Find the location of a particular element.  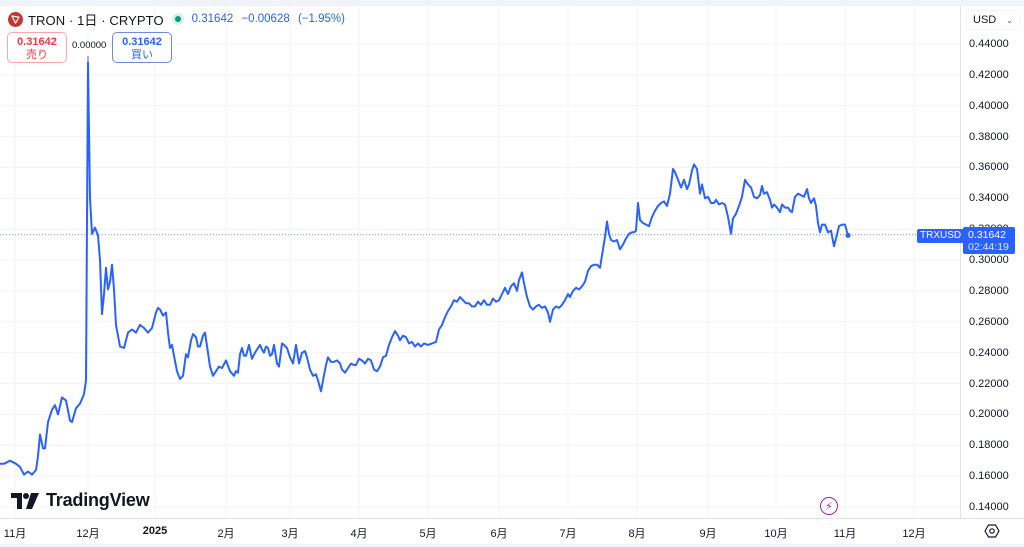

price-axis-label: 0.14000 is located at coordinates (989, 507).